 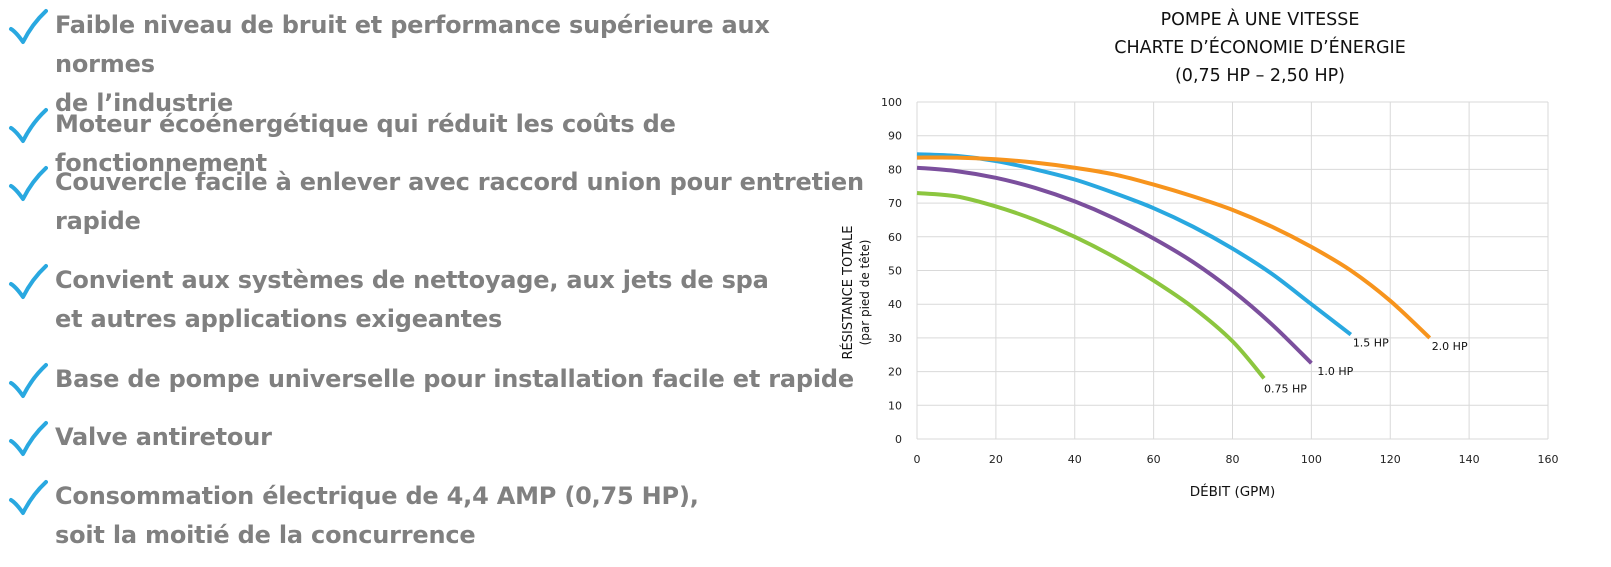 What do you see at coordinates (1154, 459) in the screenshot?
I see `x-tick-label: 60` at bounding box center [1154, 459].